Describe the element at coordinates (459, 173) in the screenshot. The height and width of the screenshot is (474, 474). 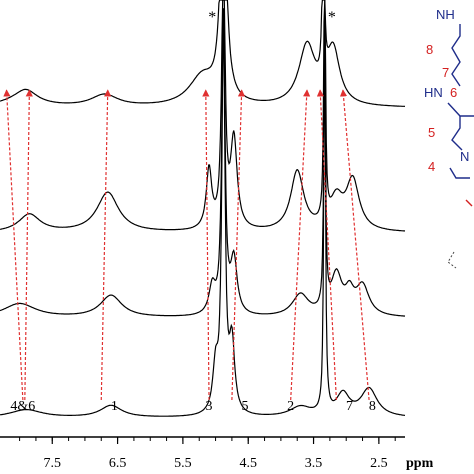
I see `structure-ring-edge` at that location.